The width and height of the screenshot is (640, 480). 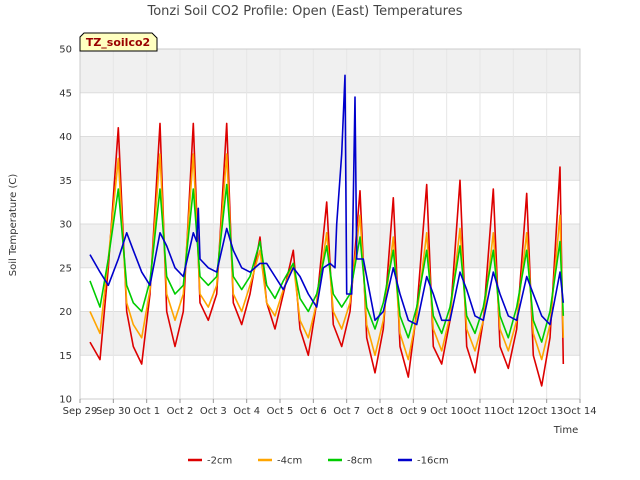 I want to click on x-tick-label: Oct 5, so click(x=280, y=411).